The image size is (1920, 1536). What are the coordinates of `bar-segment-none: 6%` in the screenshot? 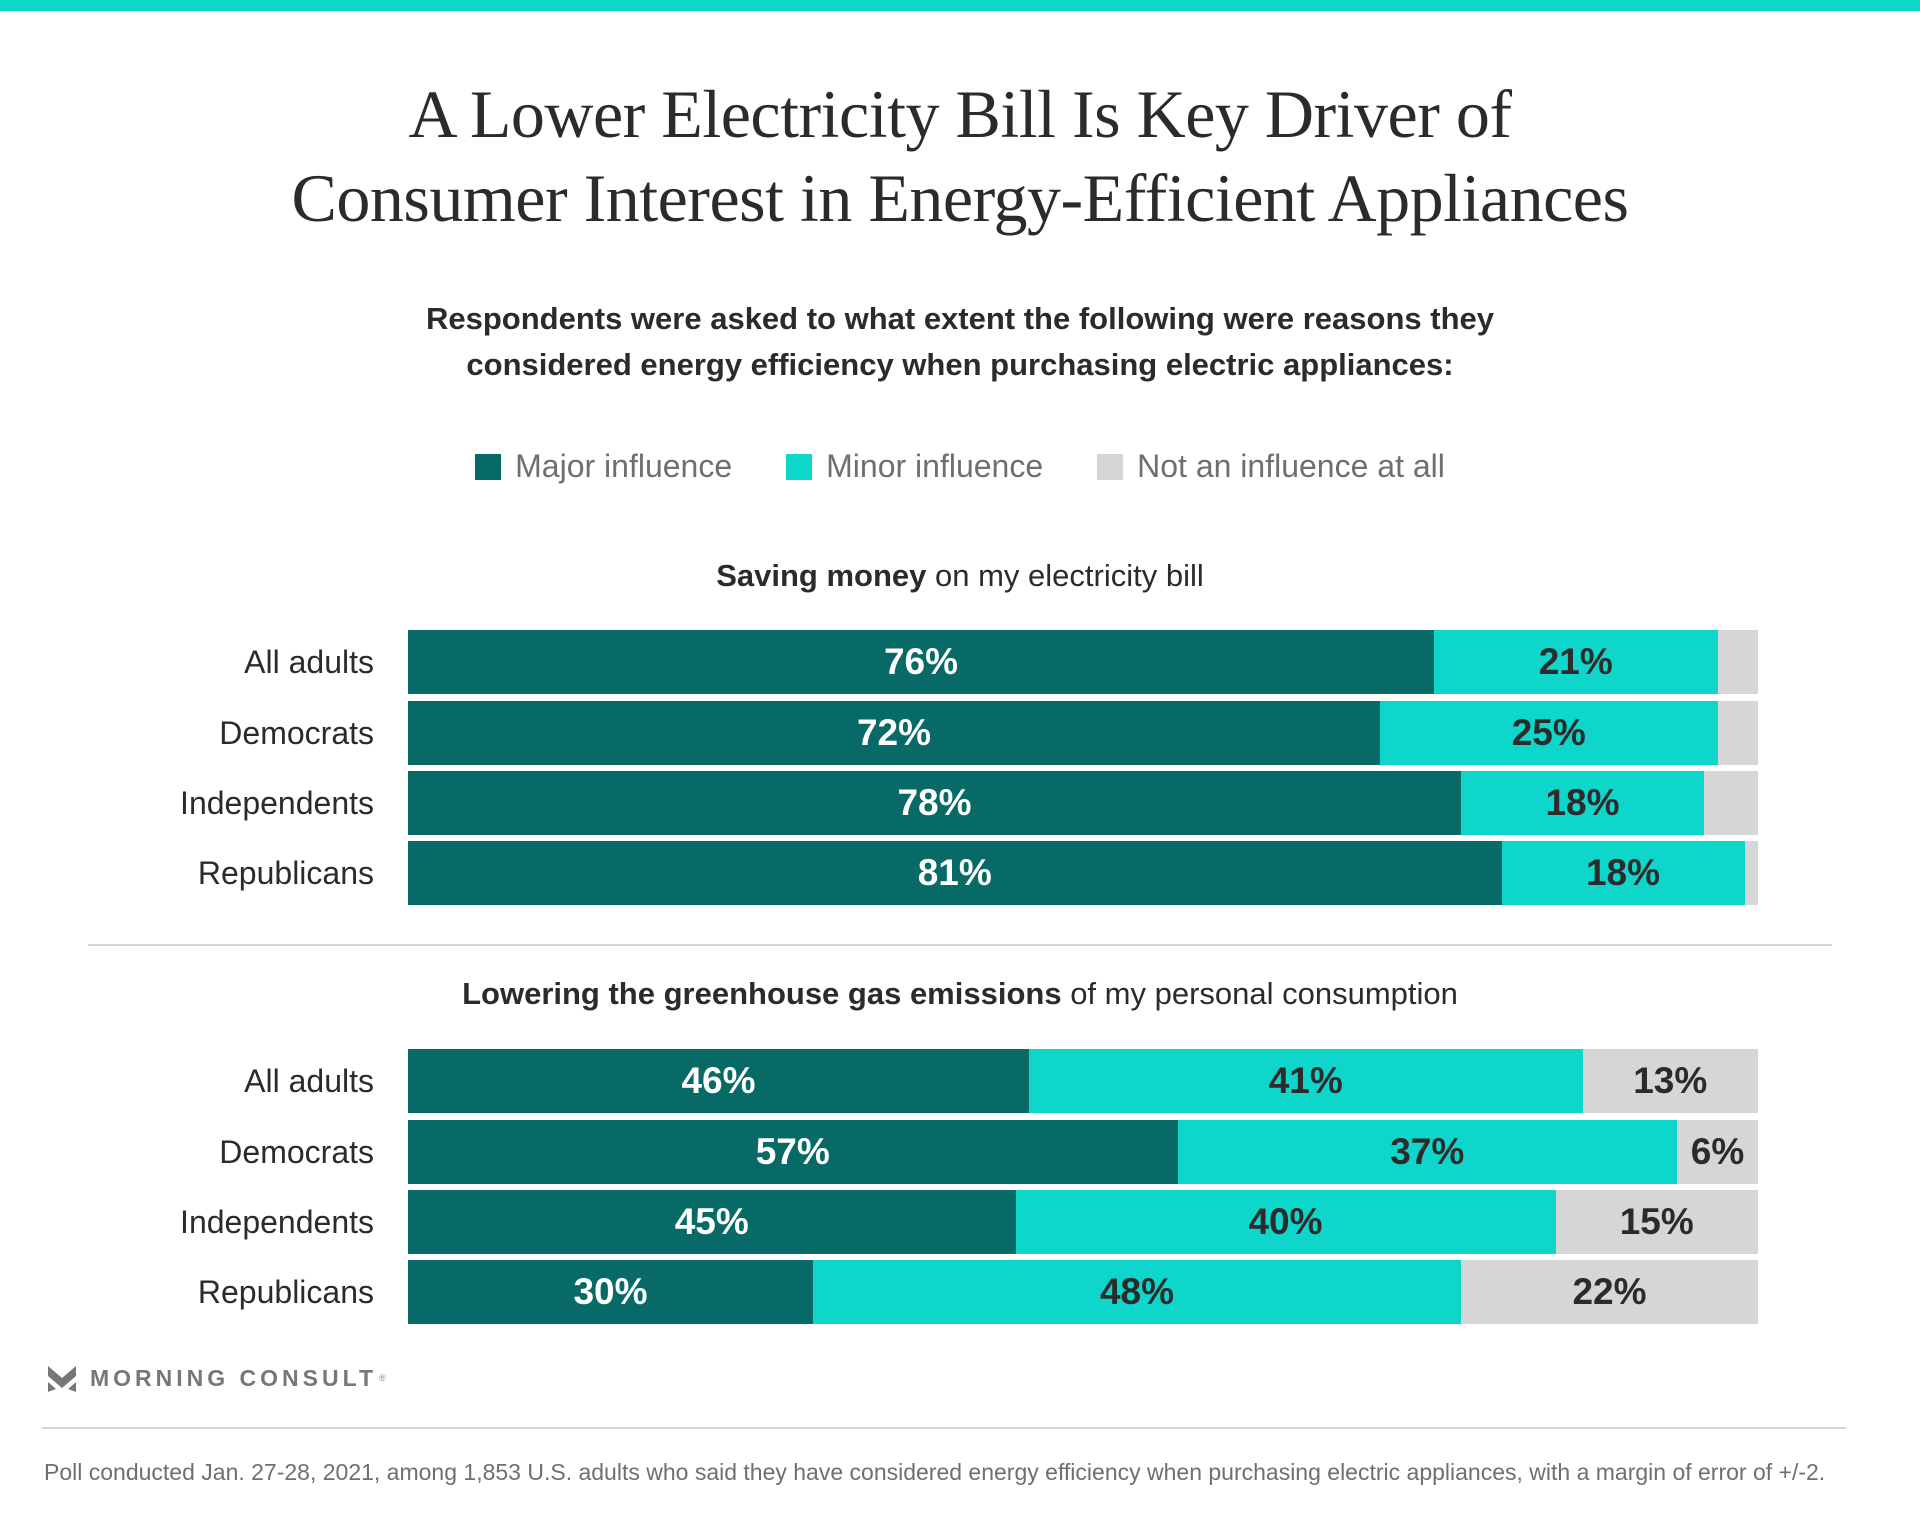 It's located at (1717, 1152).